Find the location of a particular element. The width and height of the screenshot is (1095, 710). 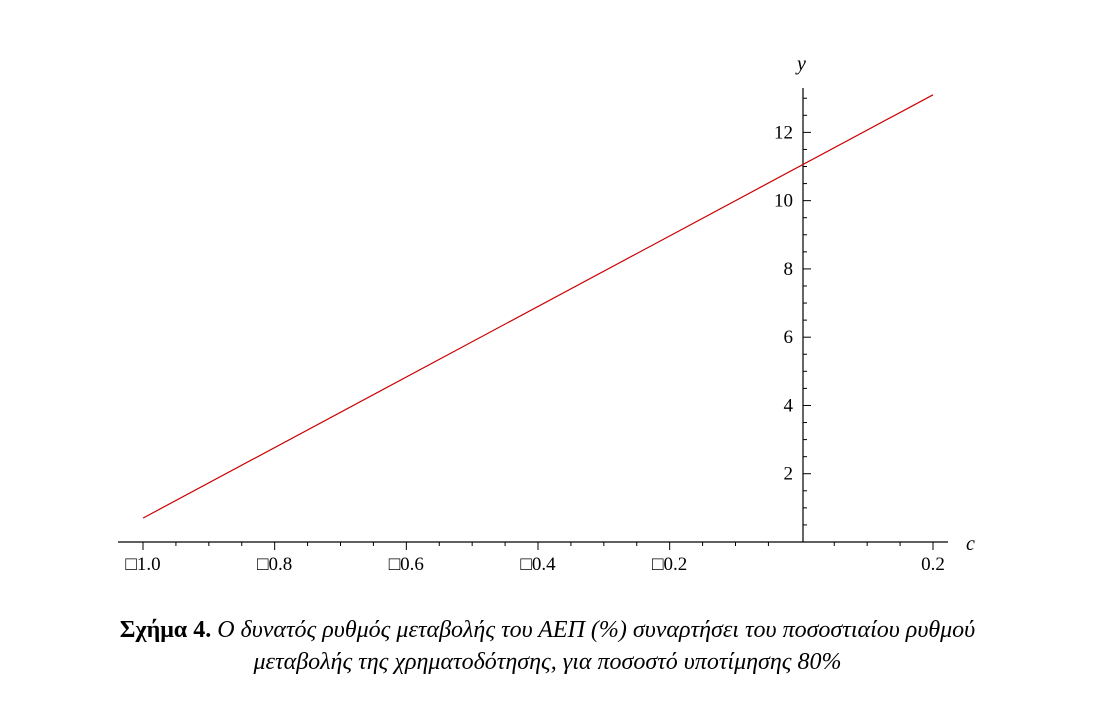

caption-label-suffix: . is located at coordinates (208, 630).